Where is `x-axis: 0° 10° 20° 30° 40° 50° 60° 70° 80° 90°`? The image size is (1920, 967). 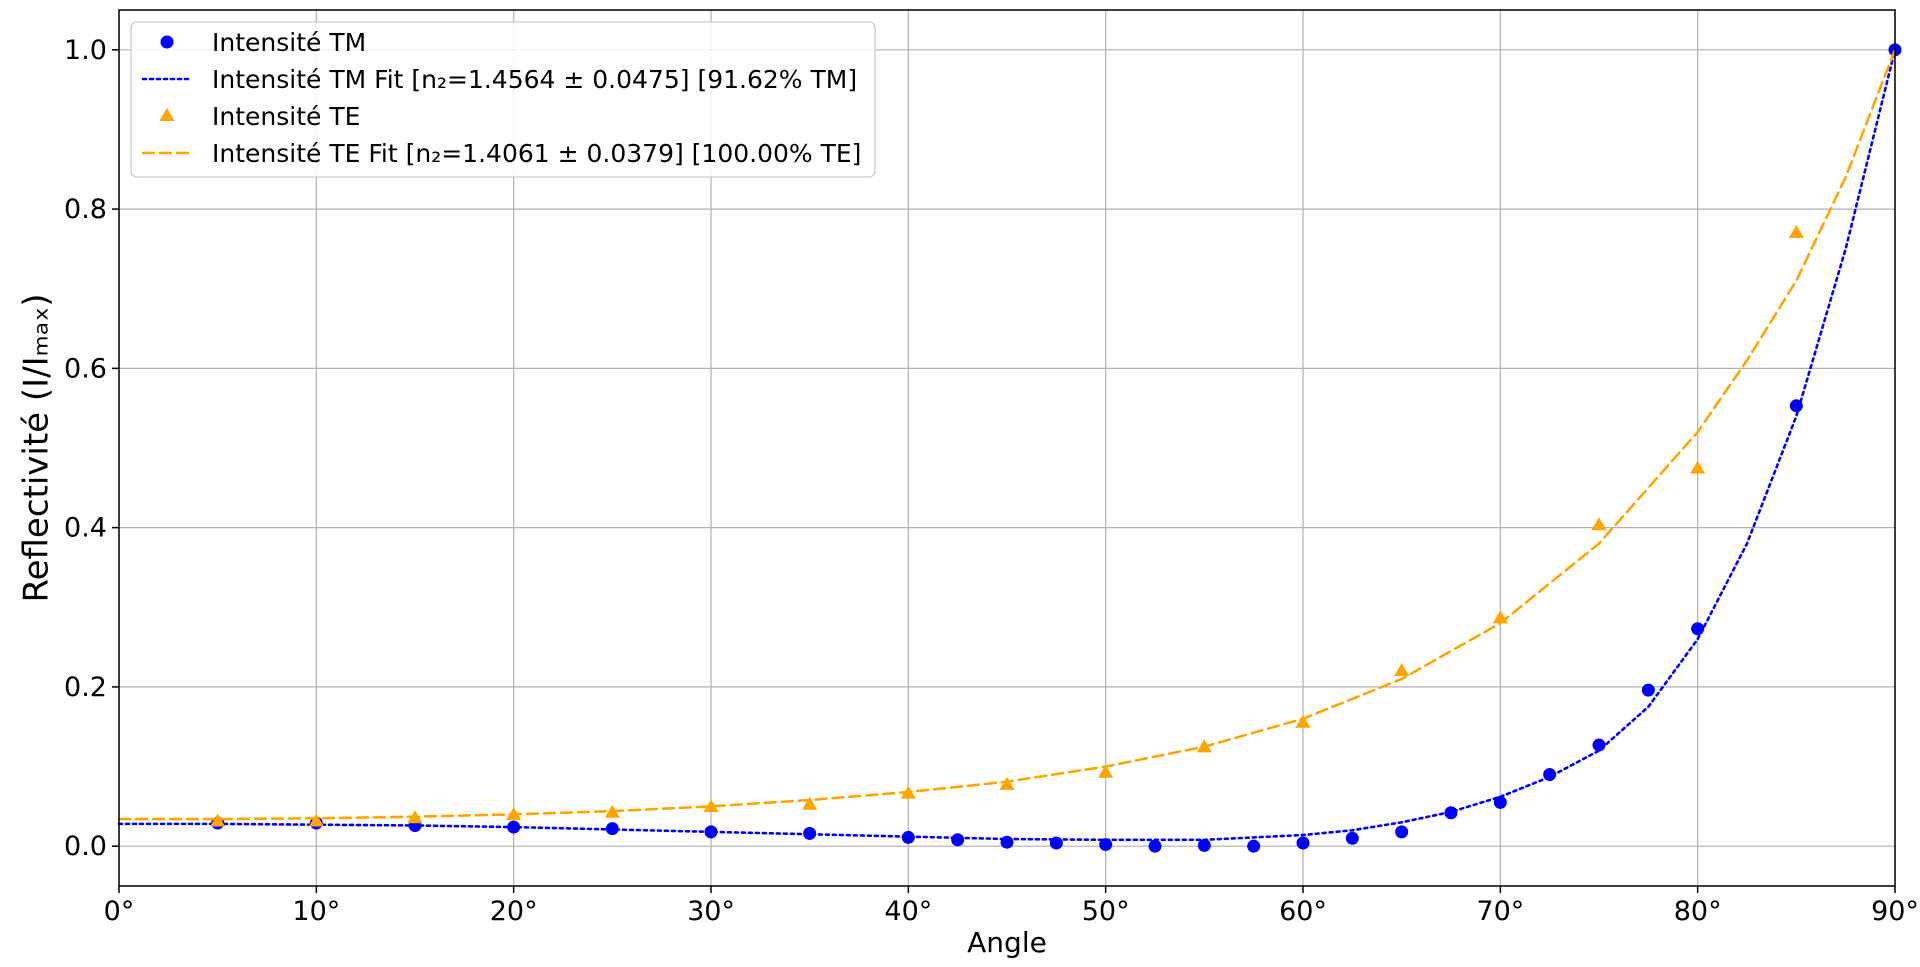
x-axis: 0° 10° 20° 30° 40° 50° 60° 70° 80° 90° is located at coordinates (1011, 906).